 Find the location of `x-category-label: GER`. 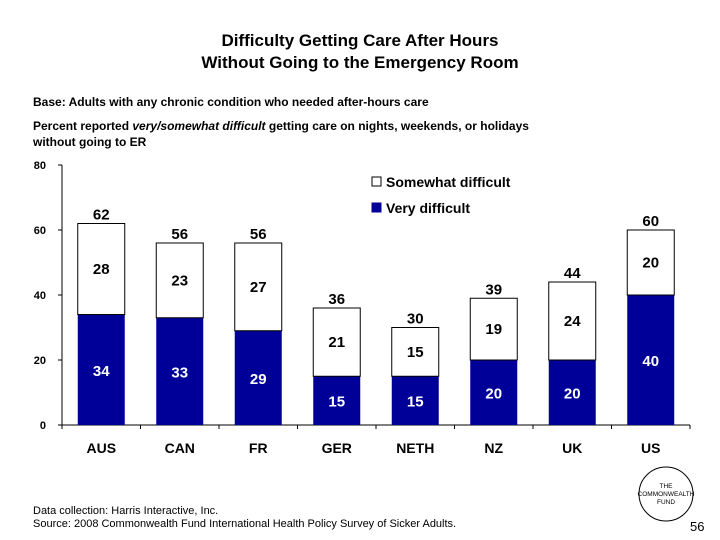

x-category-label: GER is located at coordinates (337, 448).